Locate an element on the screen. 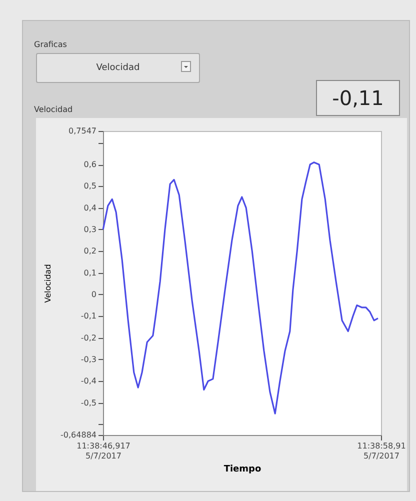  y-tick-label: 0,3 is located at coordinates (90, 229).